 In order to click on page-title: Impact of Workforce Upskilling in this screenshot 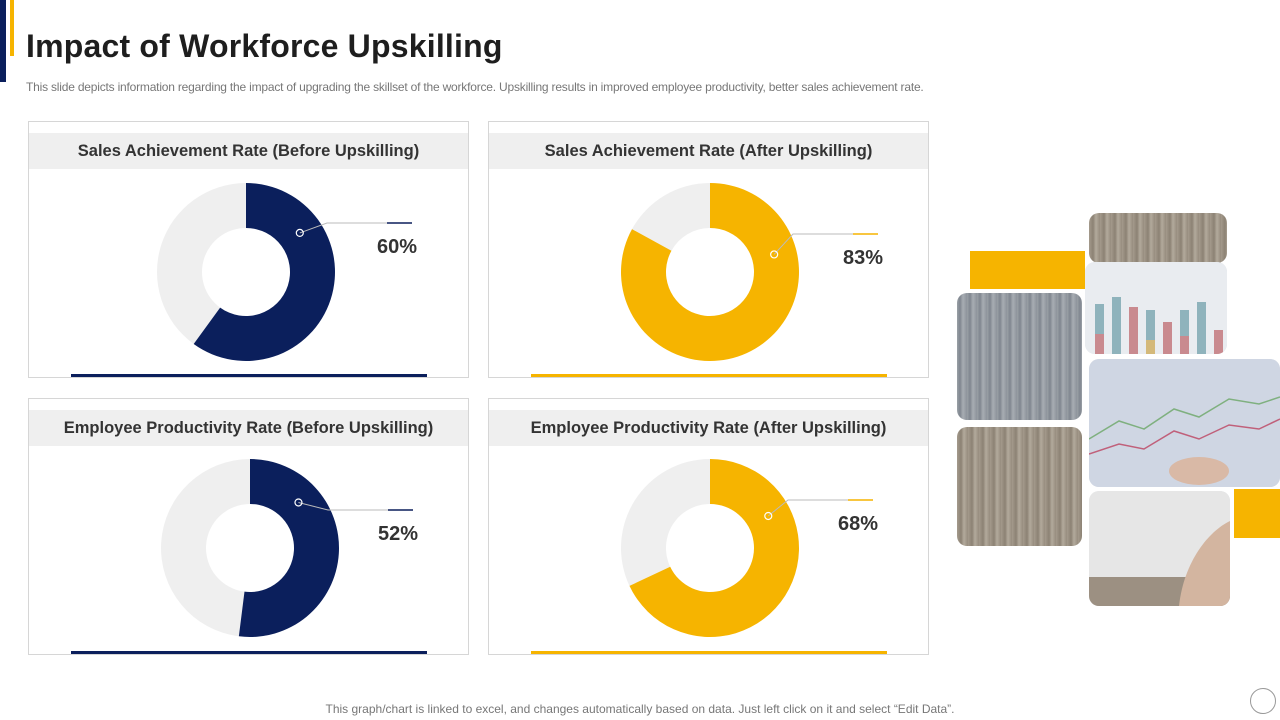, I will do `click(264, 46)`.